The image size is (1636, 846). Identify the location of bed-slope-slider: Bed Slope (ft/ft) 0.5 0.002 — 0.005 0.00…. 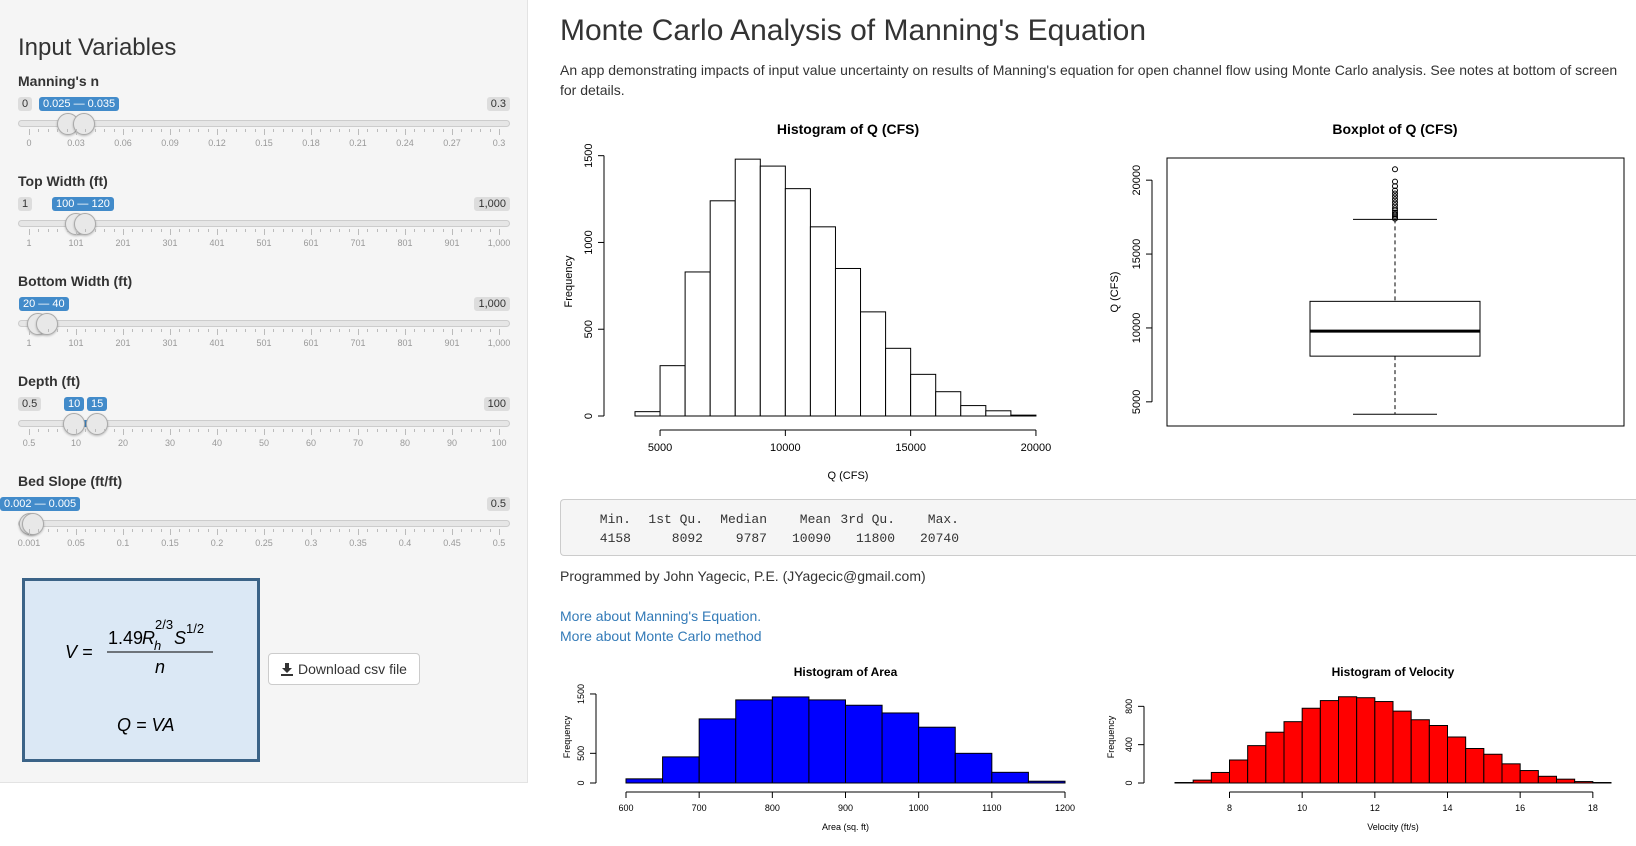
(255, 513).